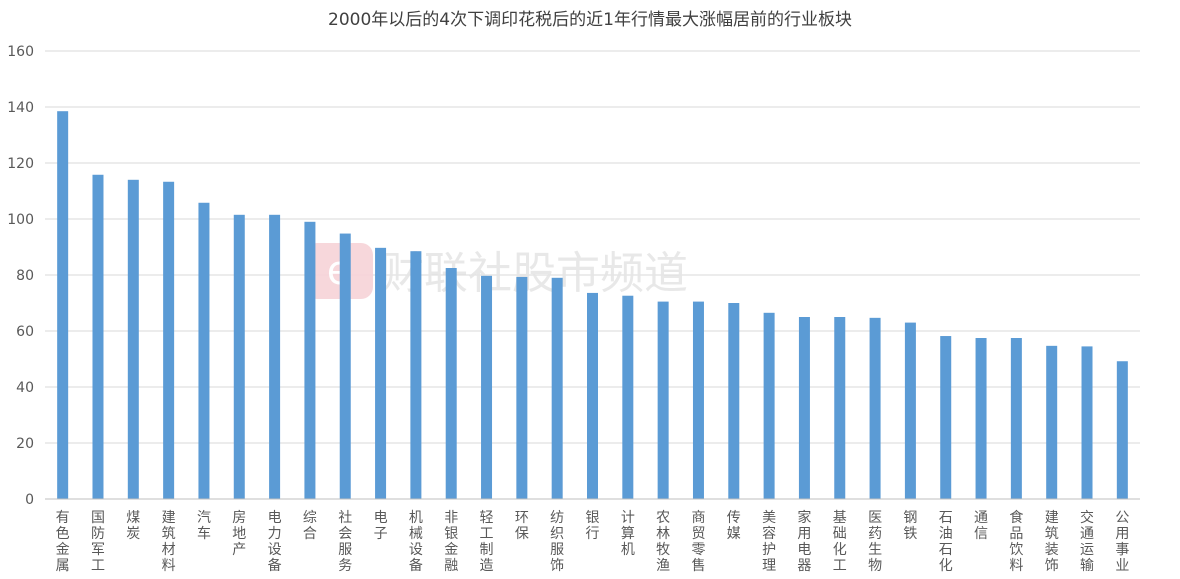  Describe the element at coordinates (534, 273) in the screenshot. I see `watermark-text: 财联社股市频道` at that location.